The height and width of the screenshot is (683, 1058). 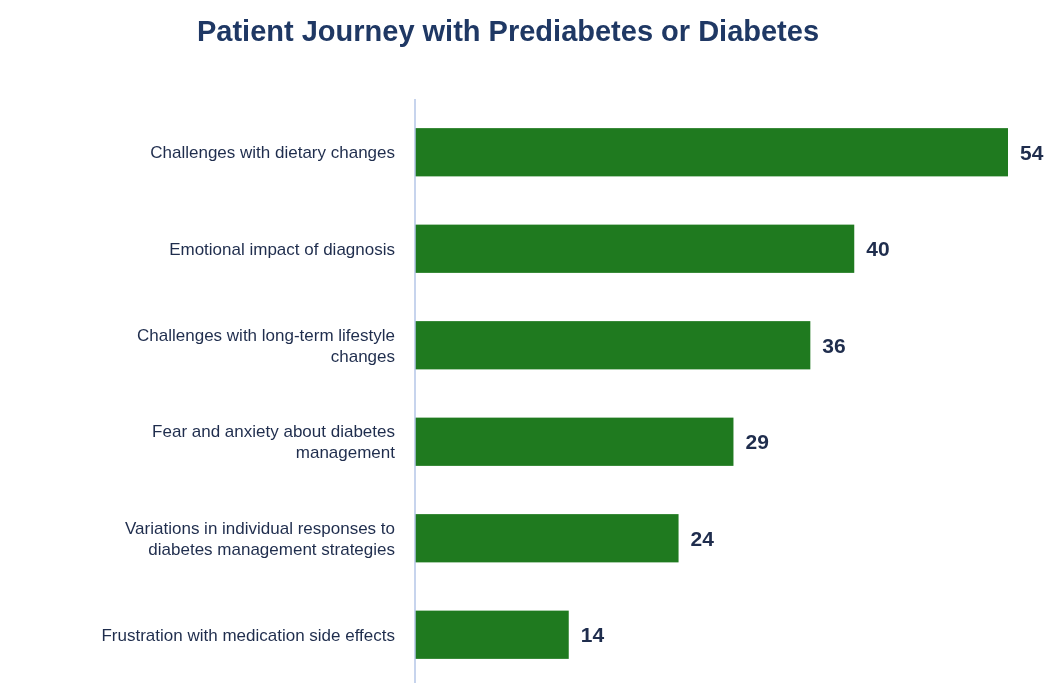 I want to click on data-label: 40, so click(x=878, y=249).